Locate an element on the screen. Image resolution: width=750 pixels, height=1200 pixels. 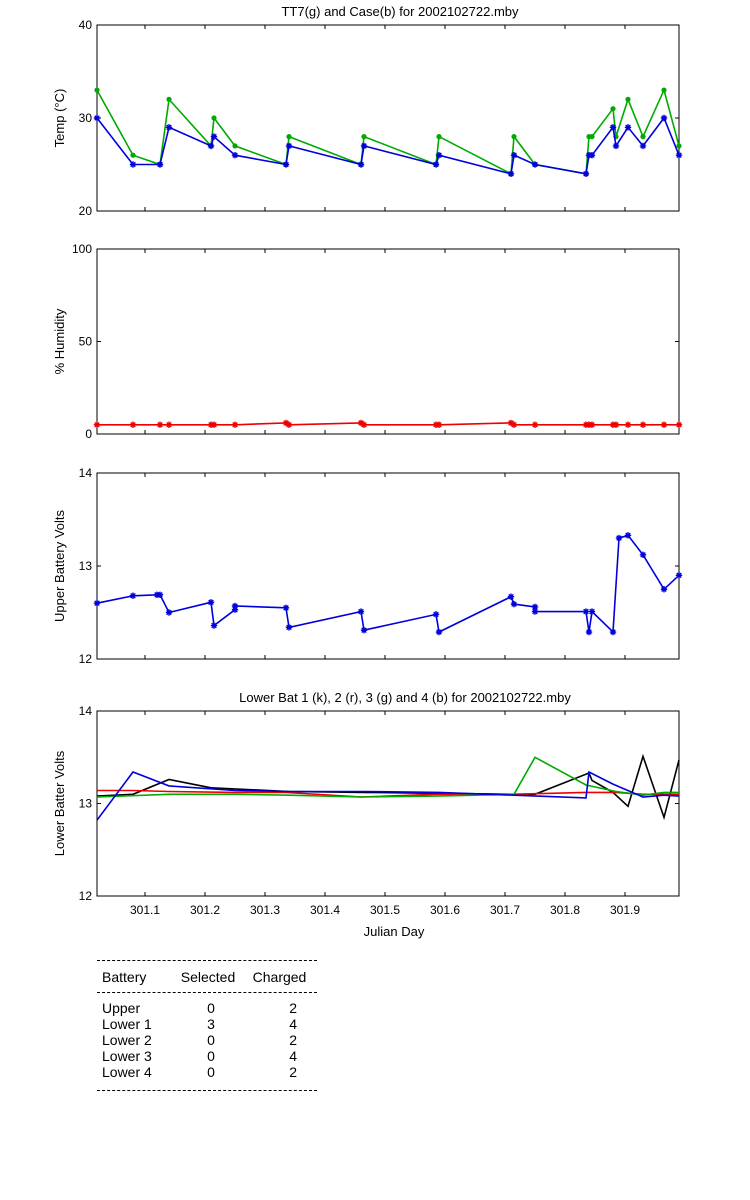
row-battery: Lower 2 is located at coordinates (127, 1040).